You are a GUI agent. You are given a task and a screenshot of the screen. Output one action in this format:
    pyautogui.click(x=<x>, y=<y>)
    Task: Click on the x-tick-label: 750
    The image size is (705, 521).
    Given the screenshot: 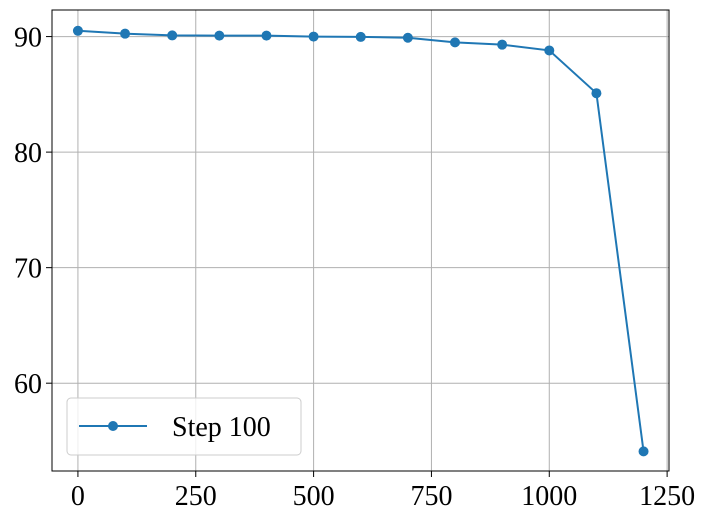 What is the action you would take?
    pyautogui.click(x=431, y=496)
    